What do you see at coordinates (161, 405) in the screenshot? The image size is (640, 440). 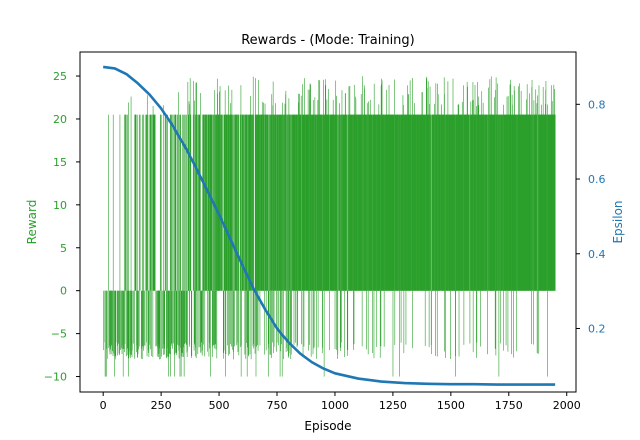 I see `x-tick-label: 250` at bounding box center [161, 405].